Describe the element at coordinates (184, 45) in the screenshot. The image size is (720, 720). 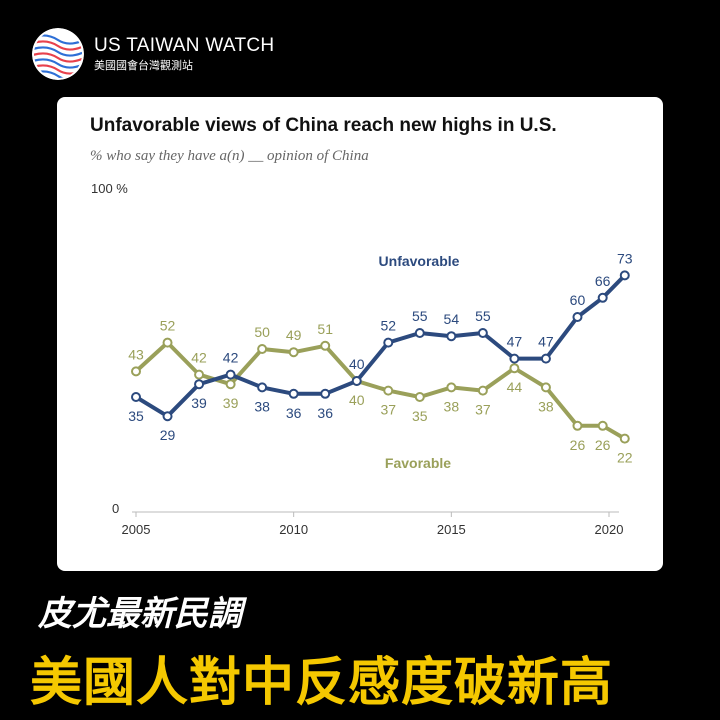
I see `brand-name: US TAIWAN WATCH` at that location.